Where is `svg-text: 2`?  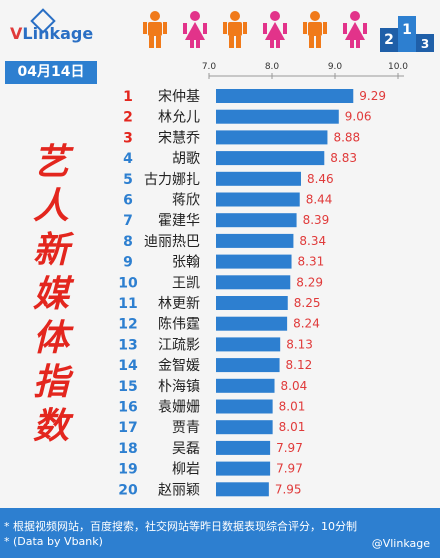
svg-text: 2 is located at coordinates (389, 40).